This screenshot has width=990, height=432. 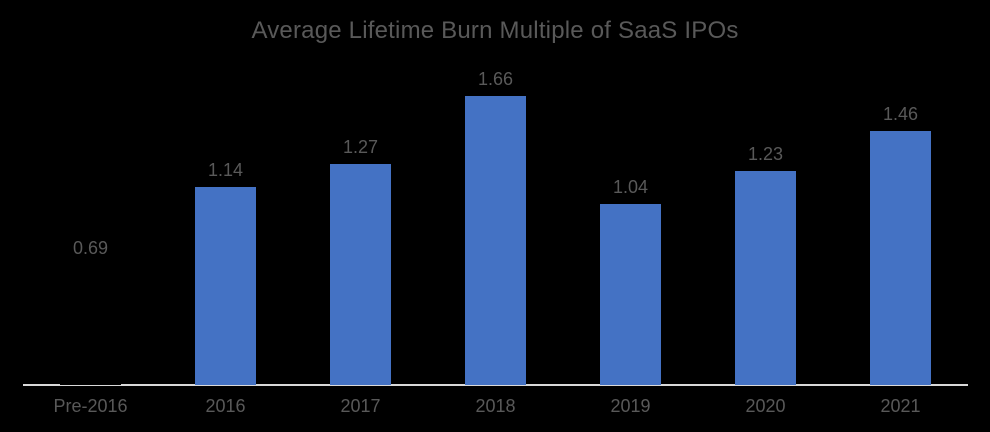 What do you see at coordinates (900, 258) in the screenshot?
I see `bar-2021` at bounding box center [900, 258].